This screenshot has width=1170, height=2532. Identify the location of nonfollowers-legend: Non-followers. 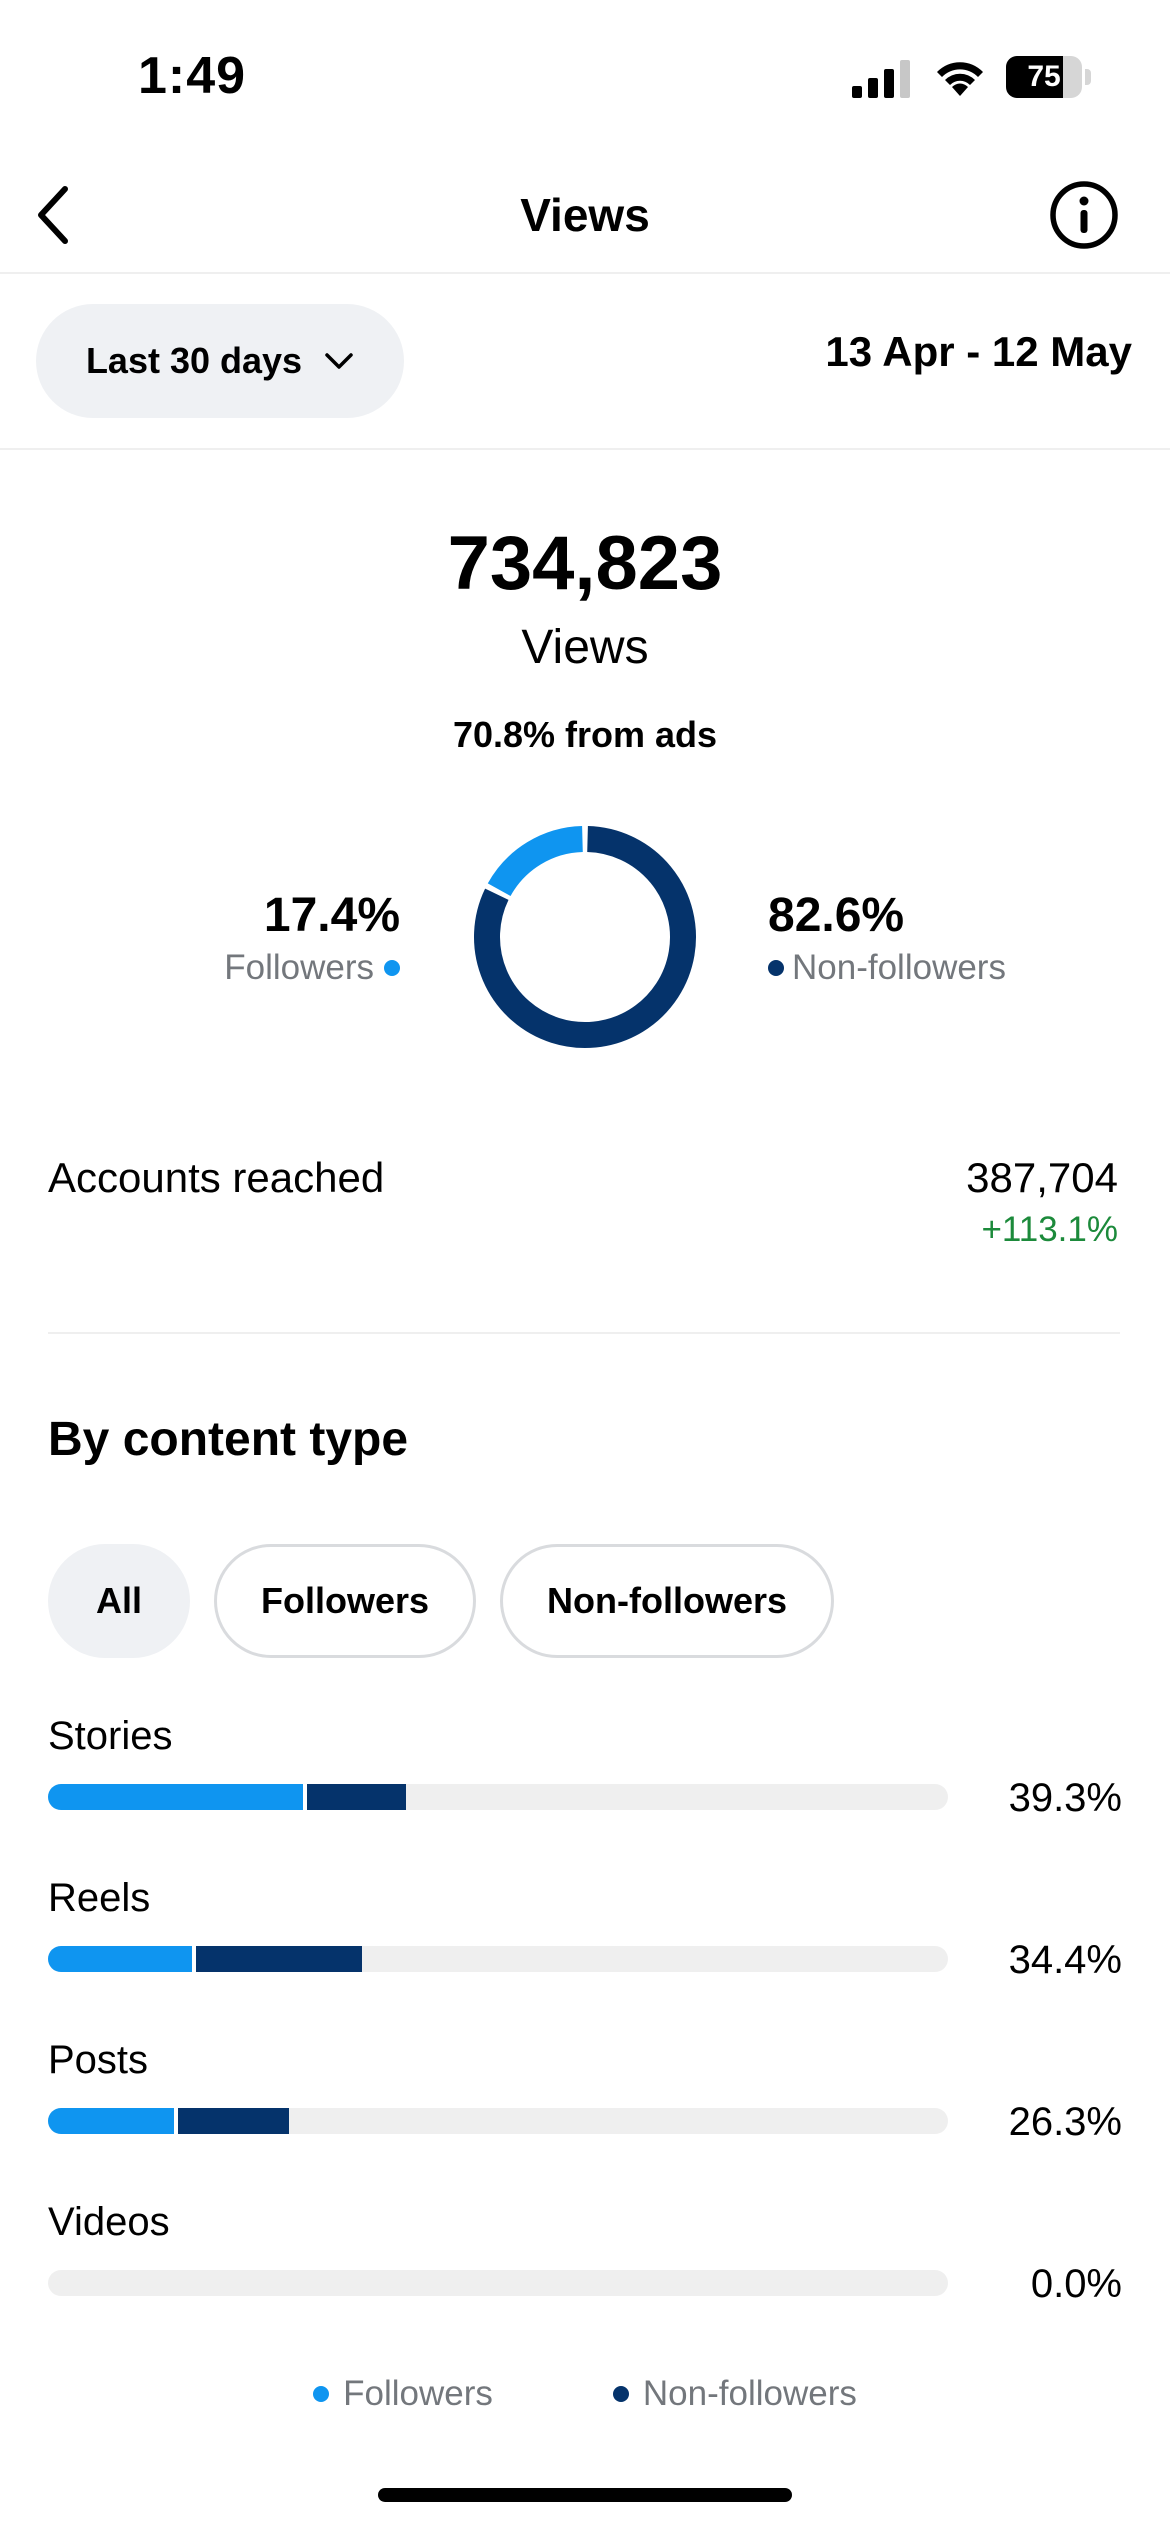
(887, 968).